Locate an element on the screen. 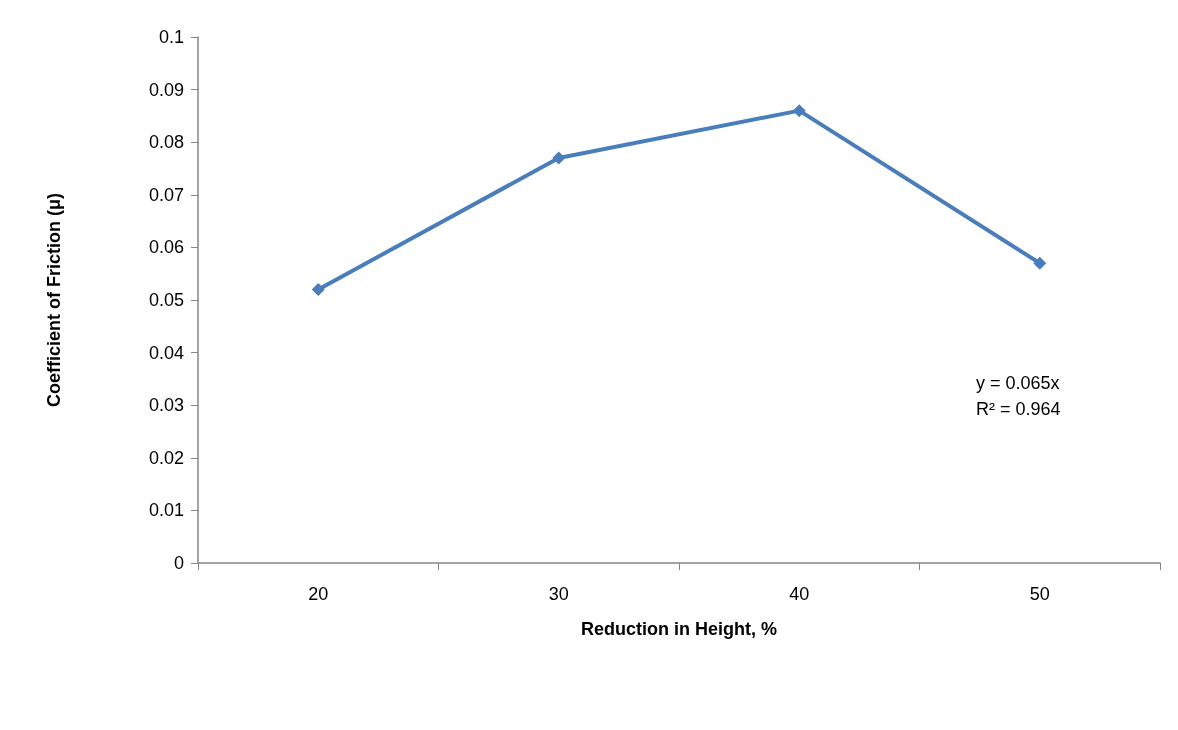 Image resolution: width=1178 pixels, height=730 pixels. y-tick-label: 0.06 is located at coordinates (166, 247).